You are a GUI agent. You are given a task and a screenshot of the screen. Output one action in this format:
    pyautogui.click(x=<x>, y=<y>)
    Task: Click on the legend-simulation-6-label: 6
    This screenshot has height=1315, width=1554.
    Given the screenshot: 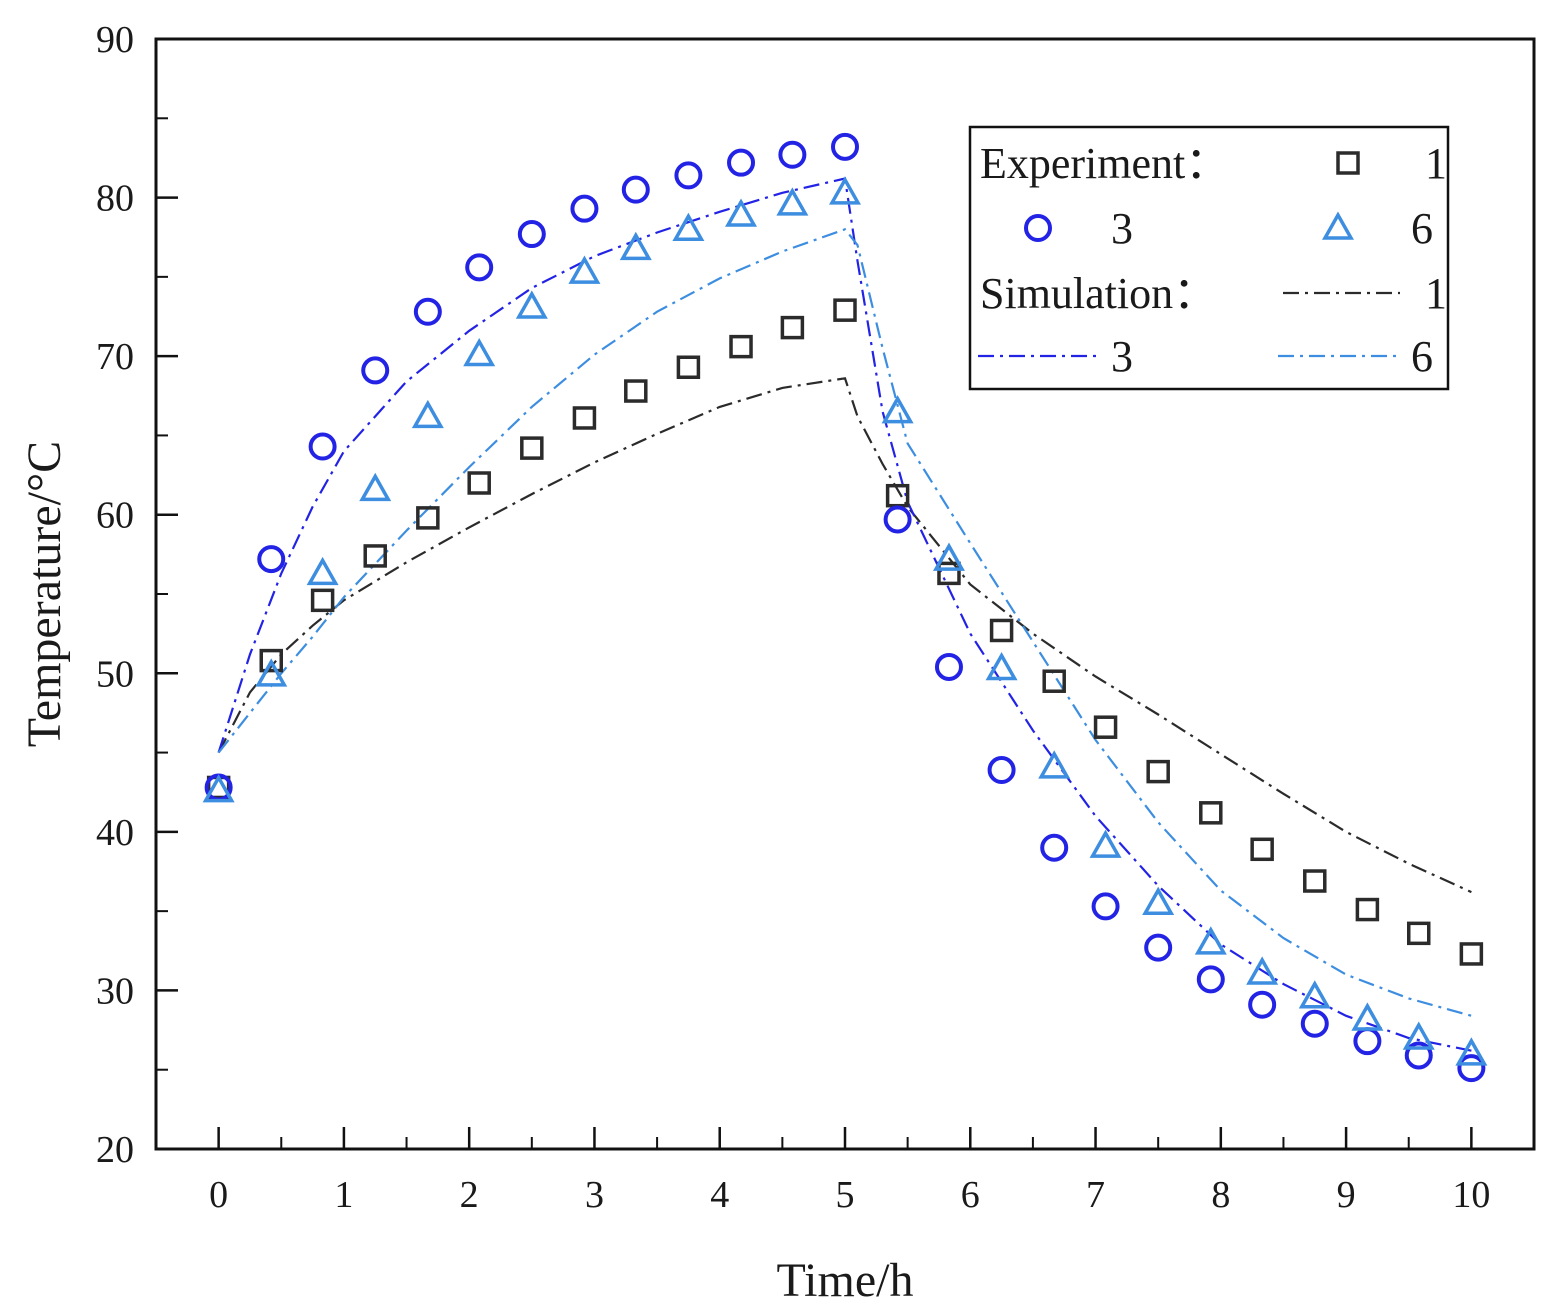 What is the action you would take?
    pyautogui.click(x=1422, y=356)
    